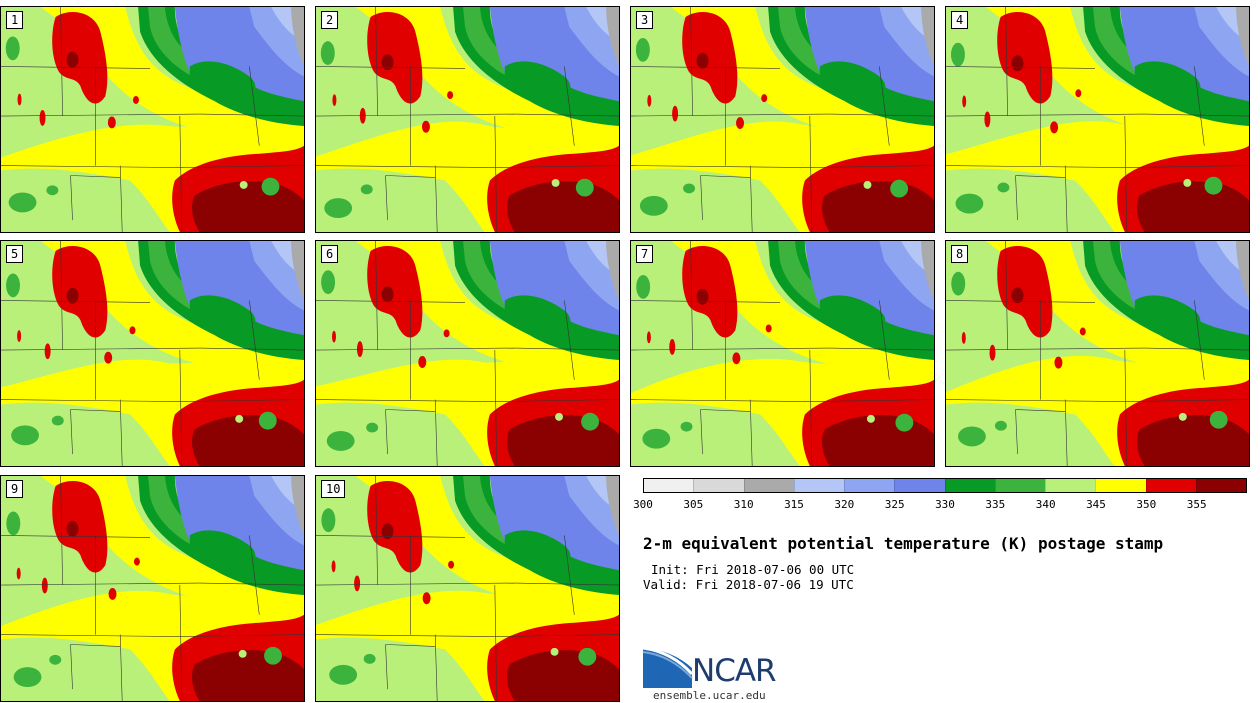 The image size is (1260, 703). I want to click on valid-time: Valid: Fri 2018-07-06 19 UTC, so click(748, 584).